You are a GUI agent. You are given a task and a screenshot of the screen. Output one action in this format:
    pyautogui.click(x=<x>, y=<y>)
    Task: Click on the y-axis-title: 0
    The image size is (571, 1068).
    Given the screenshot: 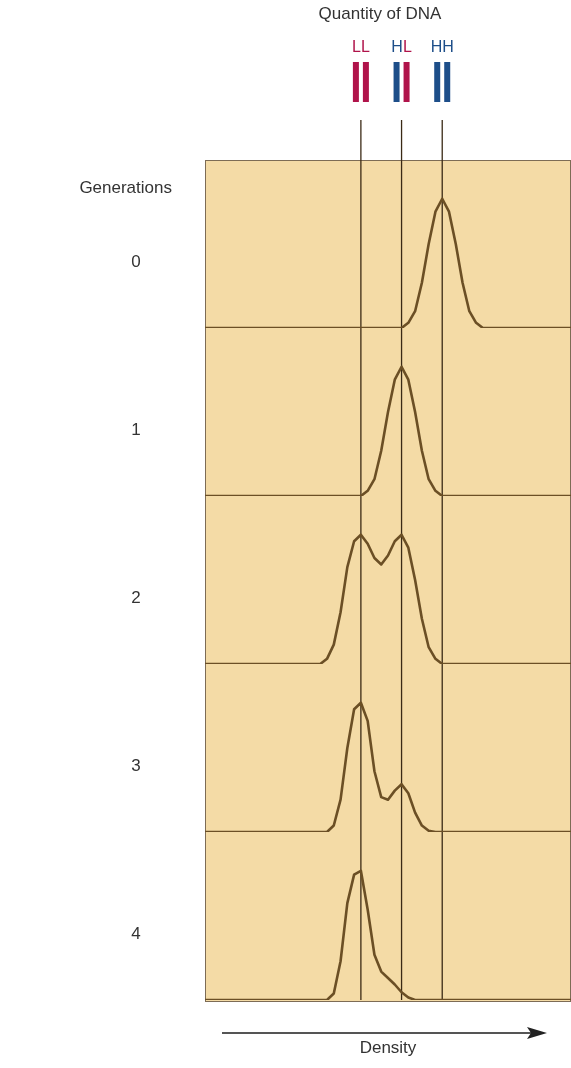 What is the action you would take?
    pyautogui.click(x=136, y=262)
    